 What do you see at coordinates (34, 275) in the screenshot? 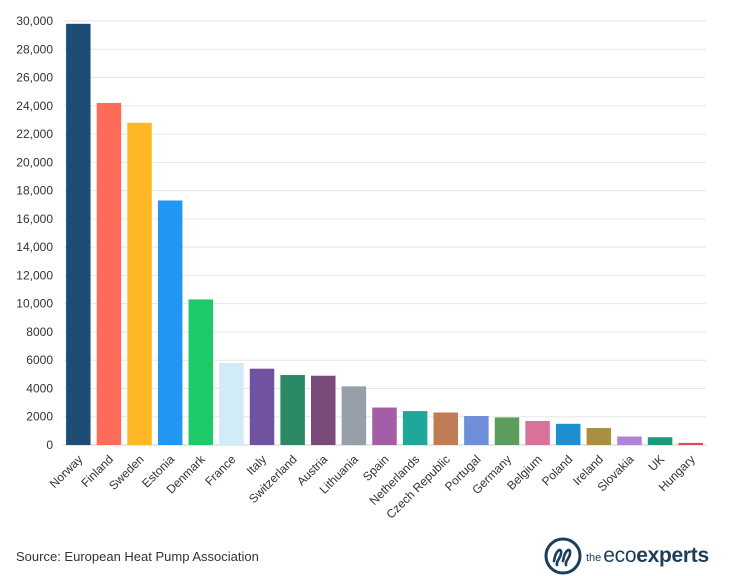
I see `y-tick-label: 12,000` at bounding box center [34, 275].